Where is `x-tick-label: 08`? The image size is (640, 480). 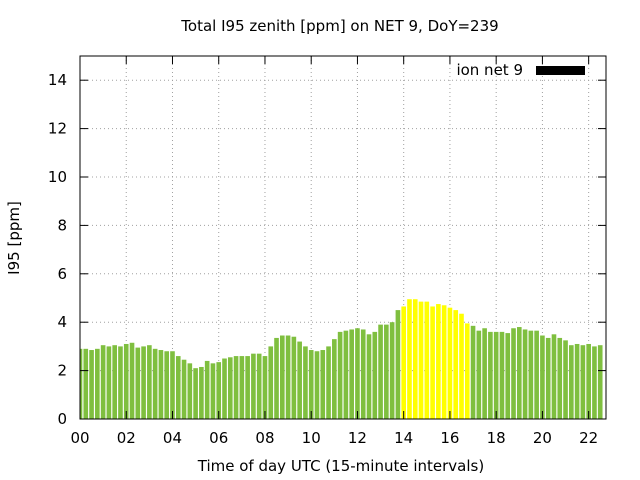 x-tick-label: 08 is located at coordinates (264, 438).